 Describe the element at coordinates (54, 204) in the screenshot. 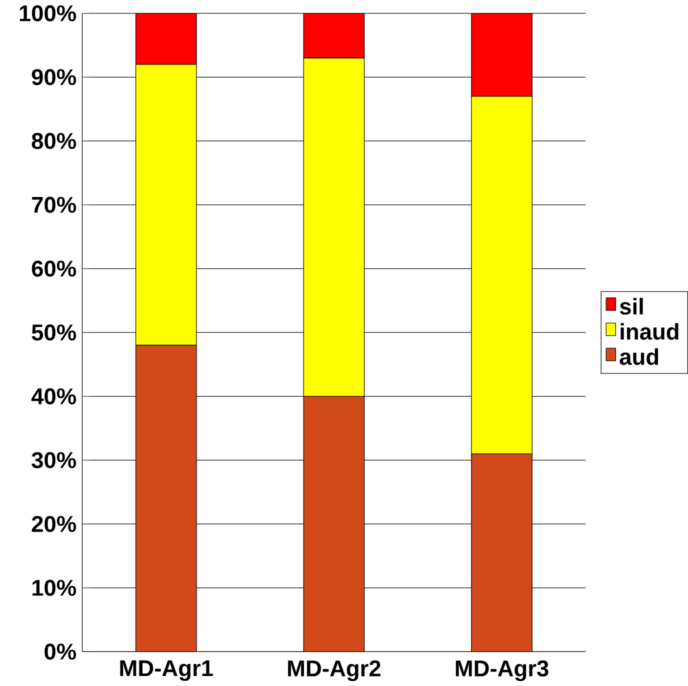

I see `y-tick-label: 70%` at that location.